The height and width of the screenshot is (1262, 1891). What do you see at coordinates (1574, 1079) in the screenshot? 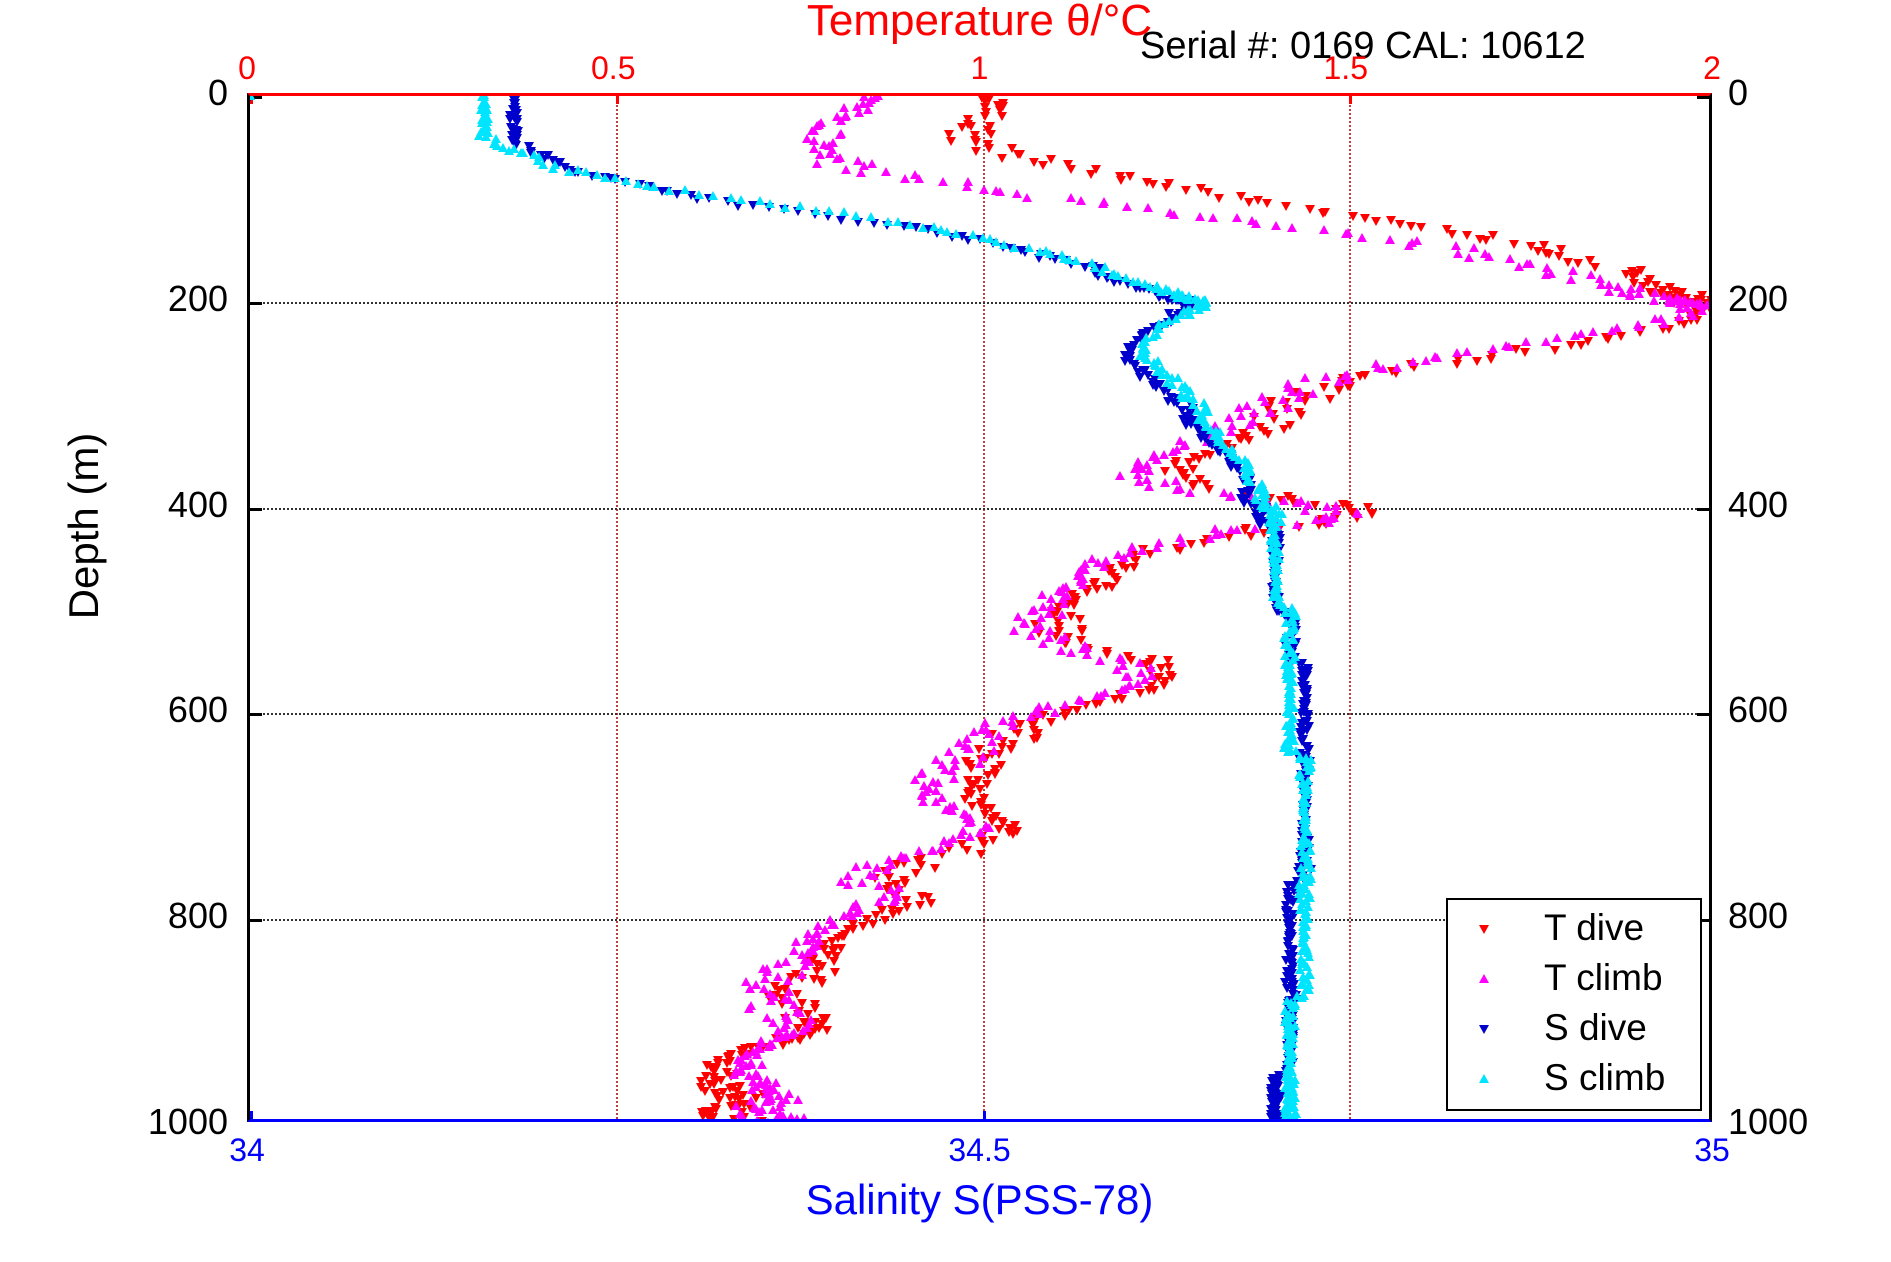
I see `legend-item-s-climb: S climb` at bounding box center [1574, 1079].